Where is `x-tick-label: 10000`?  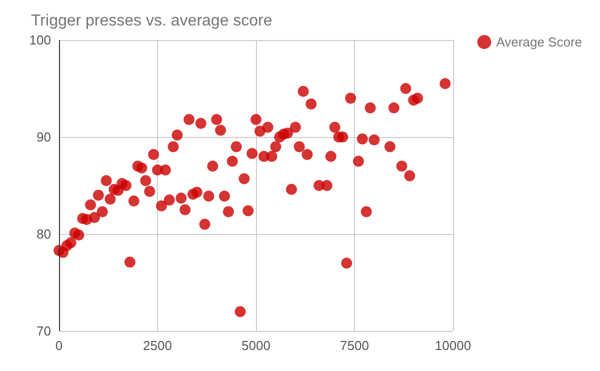
x-tick-label: 10000 is located at coordinates (453, 345).